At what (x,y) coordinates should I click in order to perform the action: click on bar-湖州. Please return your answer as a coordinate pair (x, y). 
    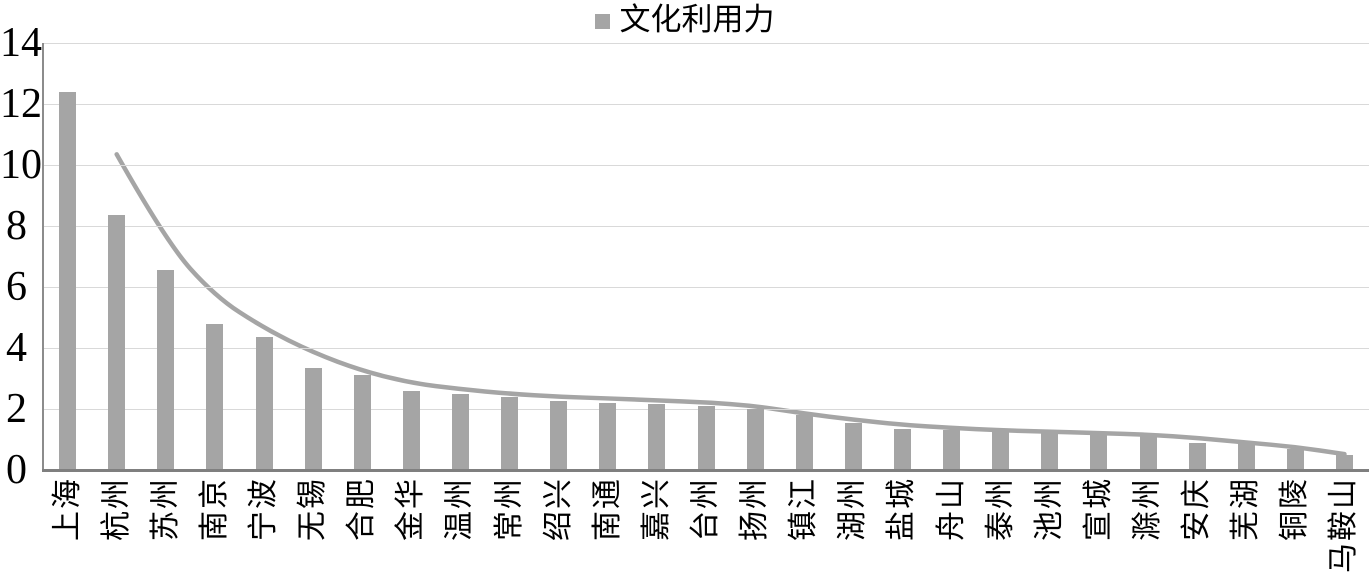
    Looking at the image, I should click on (853, 446).